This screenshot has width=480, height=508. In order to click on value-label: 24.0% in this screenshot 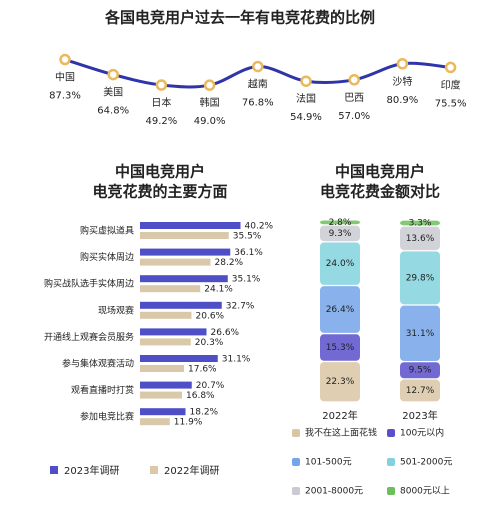, I will do `click(340, 264)`.